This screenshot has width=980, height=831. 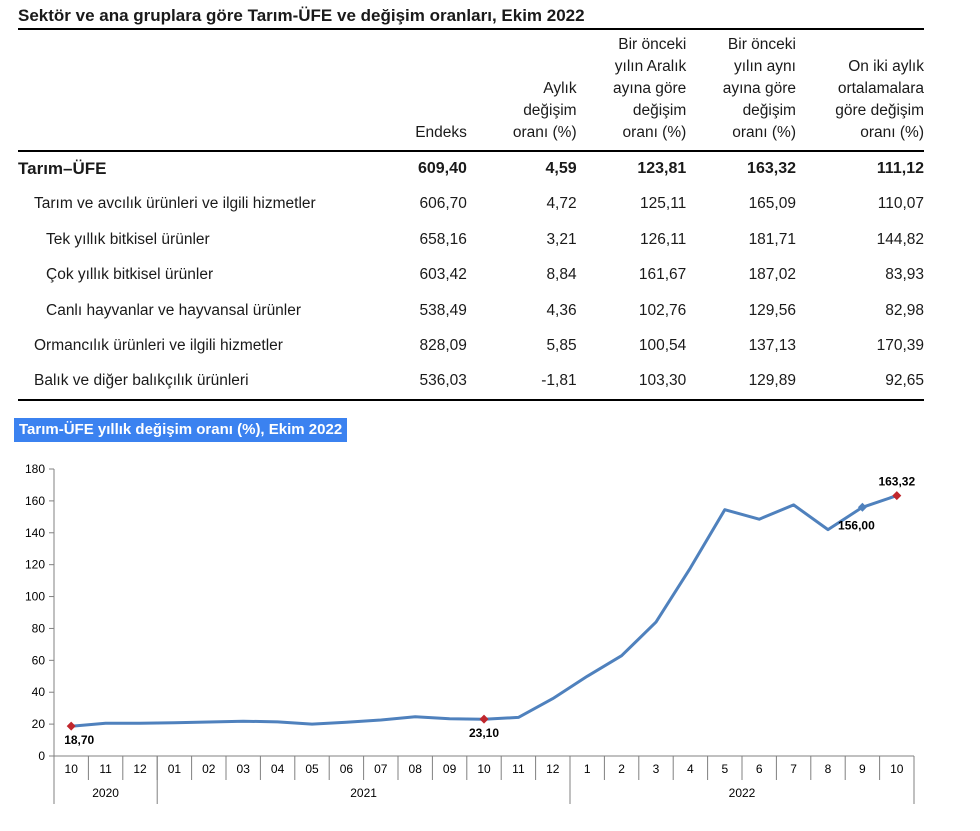 I want to click on x-tick-label: 06, so click(x=347, y=769).